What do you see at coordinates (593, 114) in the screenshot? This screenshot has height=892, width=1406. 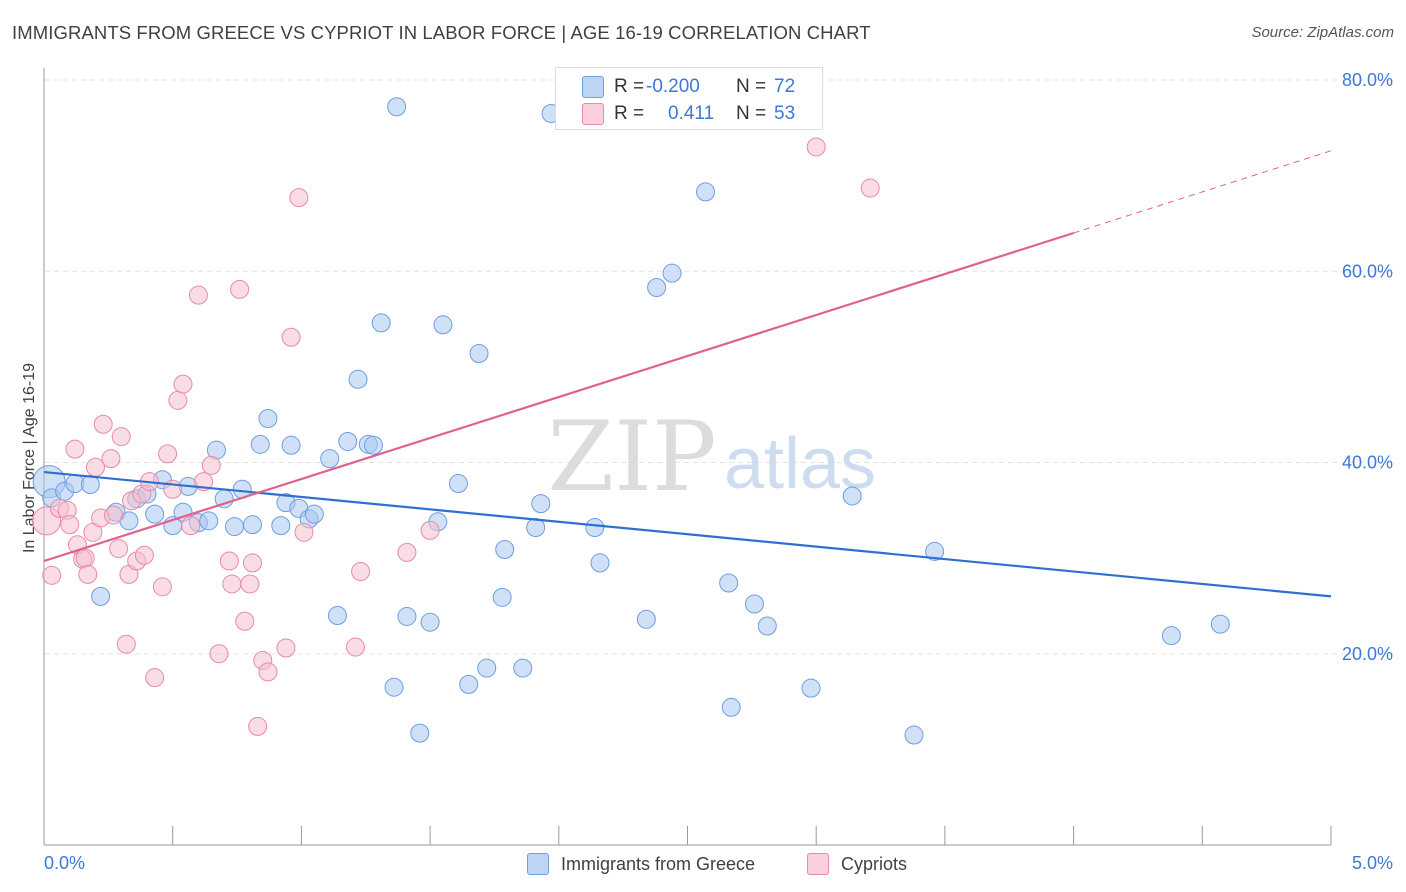 I see `legend-swatch-pink` at bounding box center [593, 114].